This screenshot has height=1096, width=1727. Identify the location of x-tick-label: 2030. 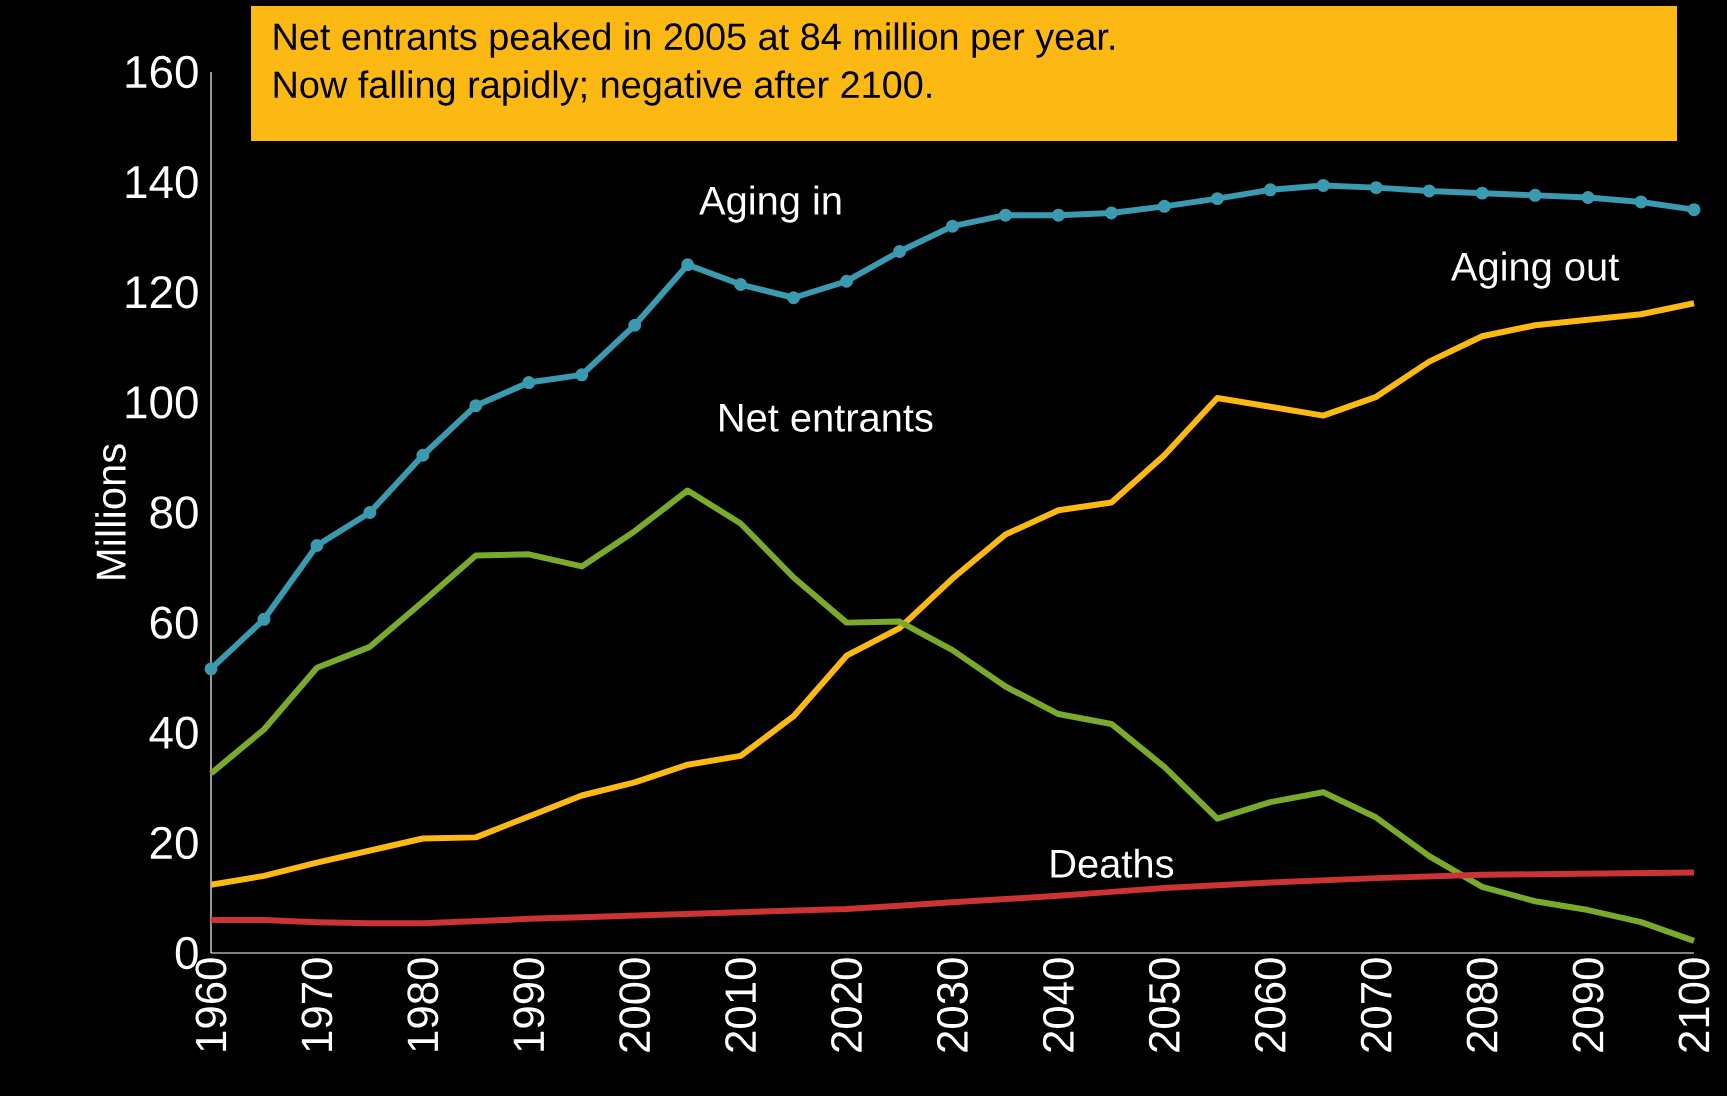
(952, 1005).